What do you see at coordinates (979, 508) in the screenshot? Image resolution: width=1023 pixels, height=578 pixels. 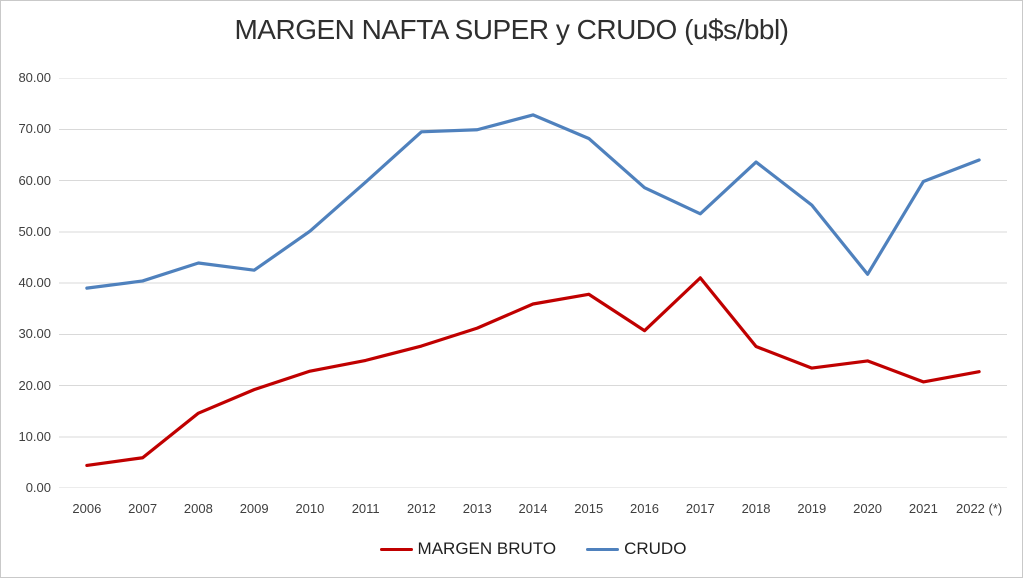 I see `x-tick-label: 2022 (*)` at bounding box center [979, 508].